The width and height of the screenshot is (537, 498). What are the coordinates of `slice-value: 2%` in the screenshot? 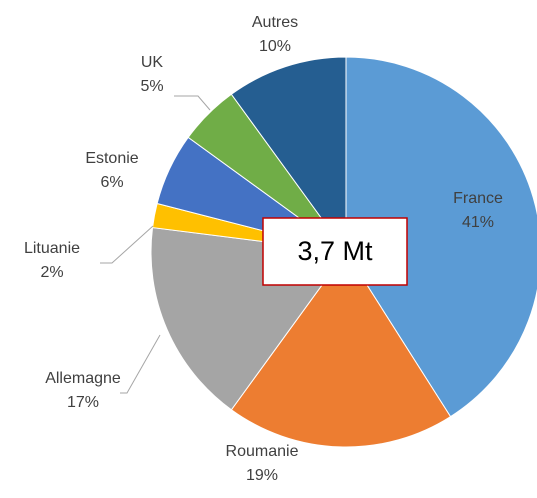 It's located at (51, 272).